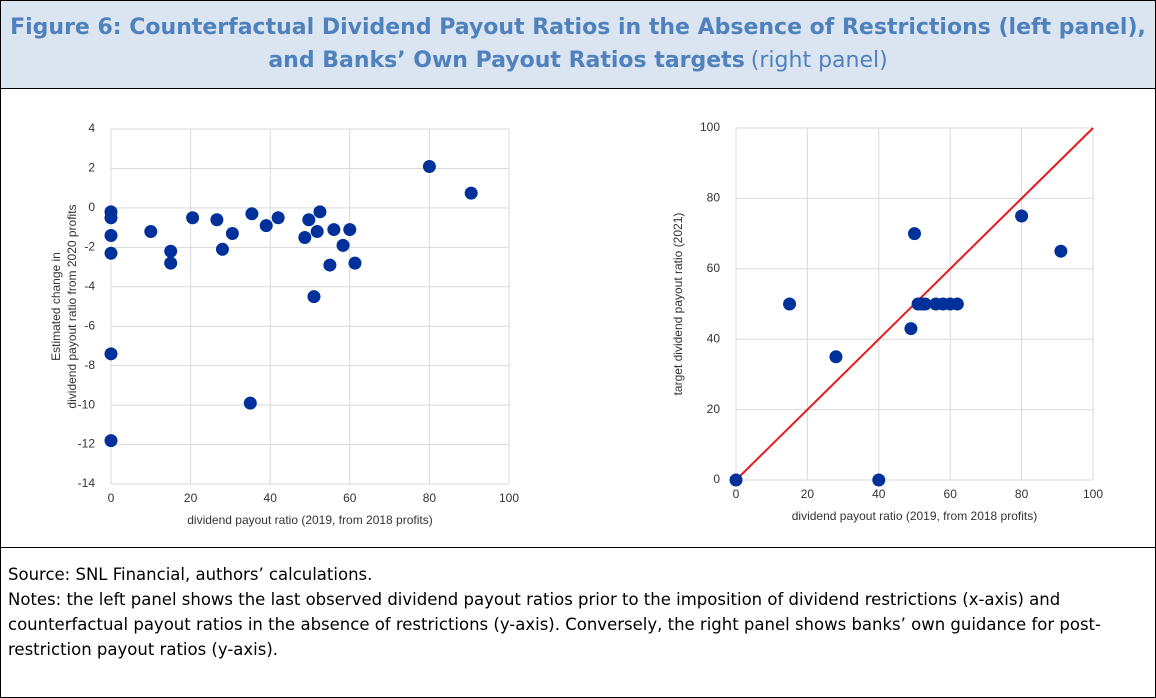  Describe the element at coordinates (91, 168) in the screenshot. I see `y-tick-label: 2` at that location.